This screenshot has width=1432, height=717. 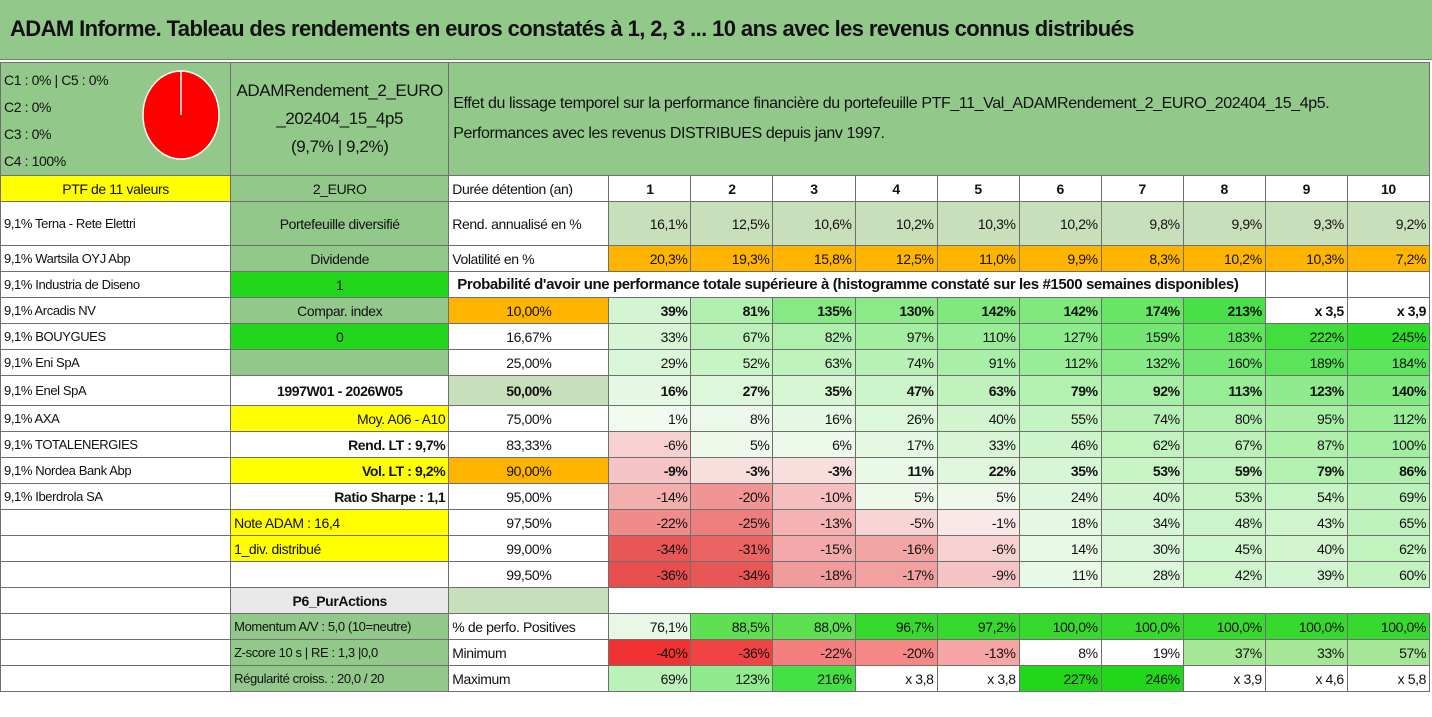 What do you see at coordinates (340, 310) in the screenshot?
I see `compar-index-label: Compar. index` at bounding box center [340, 310].